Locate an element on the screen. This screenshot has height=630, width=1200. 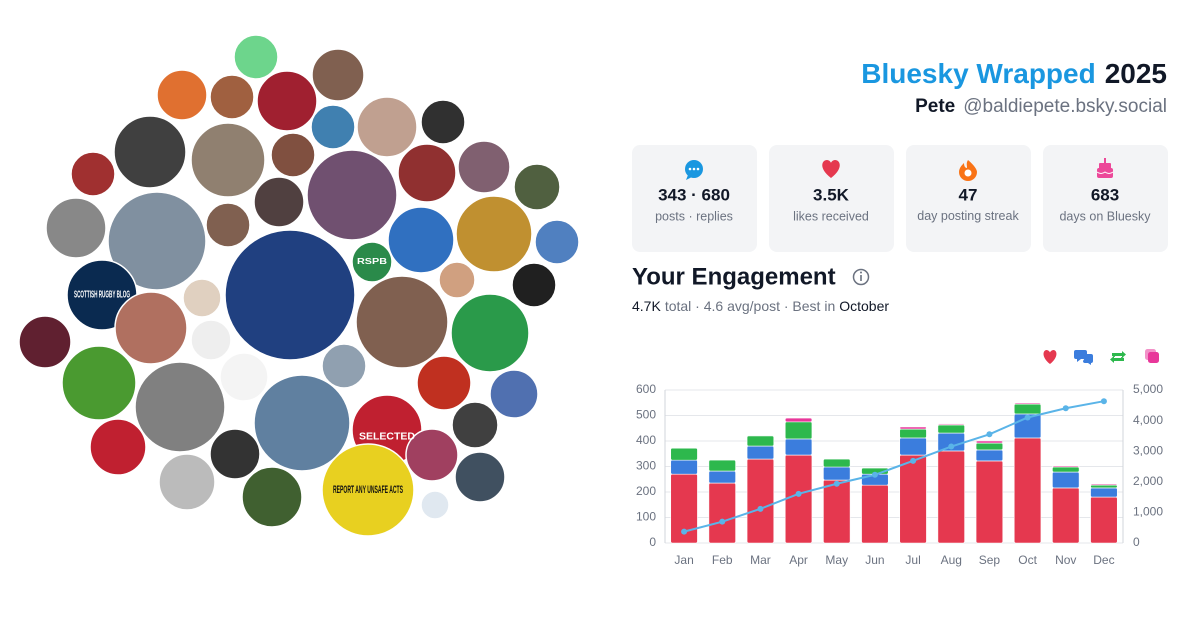
x-tick-label: Jun is located at coordinates (874, 560).